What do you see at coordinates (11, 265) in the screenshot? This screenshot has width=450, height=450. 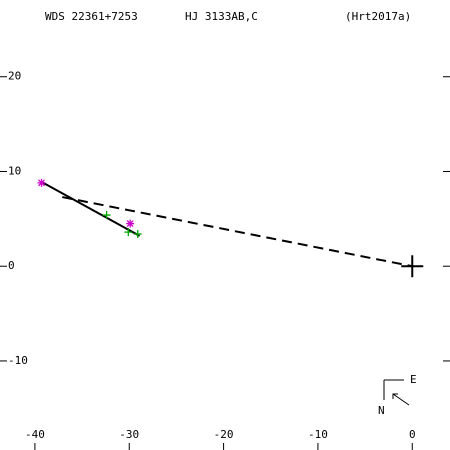 I see `y-tick-label: 0` at bounding box center [11, 265].